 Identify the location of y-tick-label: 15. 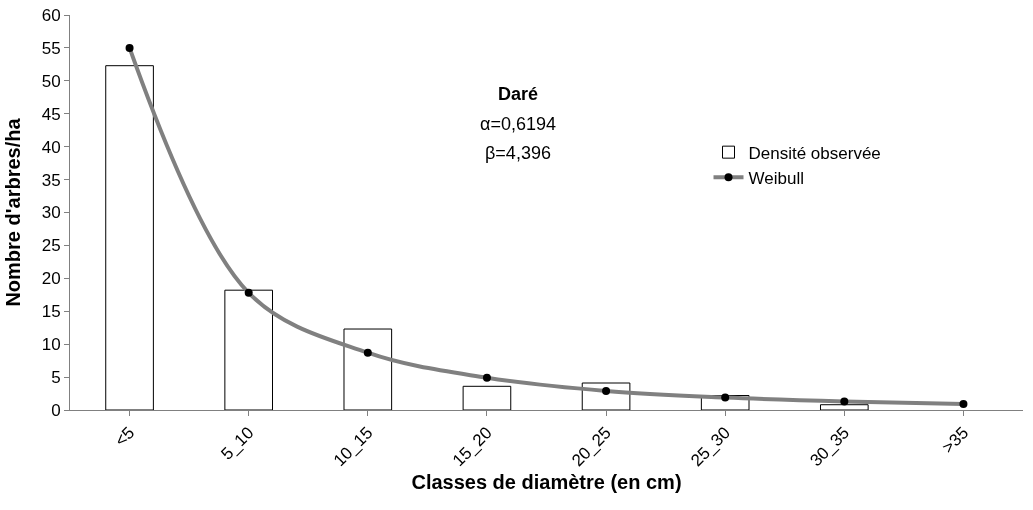
(51, 312).